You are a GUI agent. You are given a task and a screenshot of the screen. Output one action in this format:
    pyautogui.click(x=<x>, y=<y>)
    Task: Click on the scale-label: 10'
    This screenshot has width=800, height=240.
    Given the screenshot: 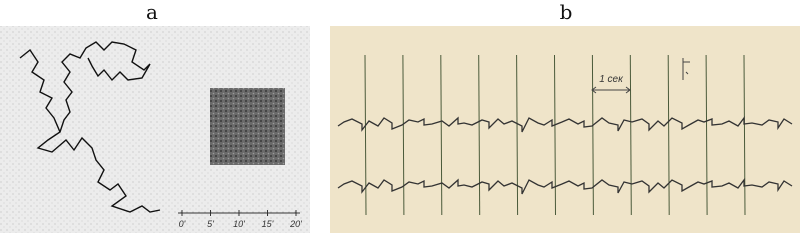 What is the action you would take?
    pyautogui.click(x=239, y=224)
    